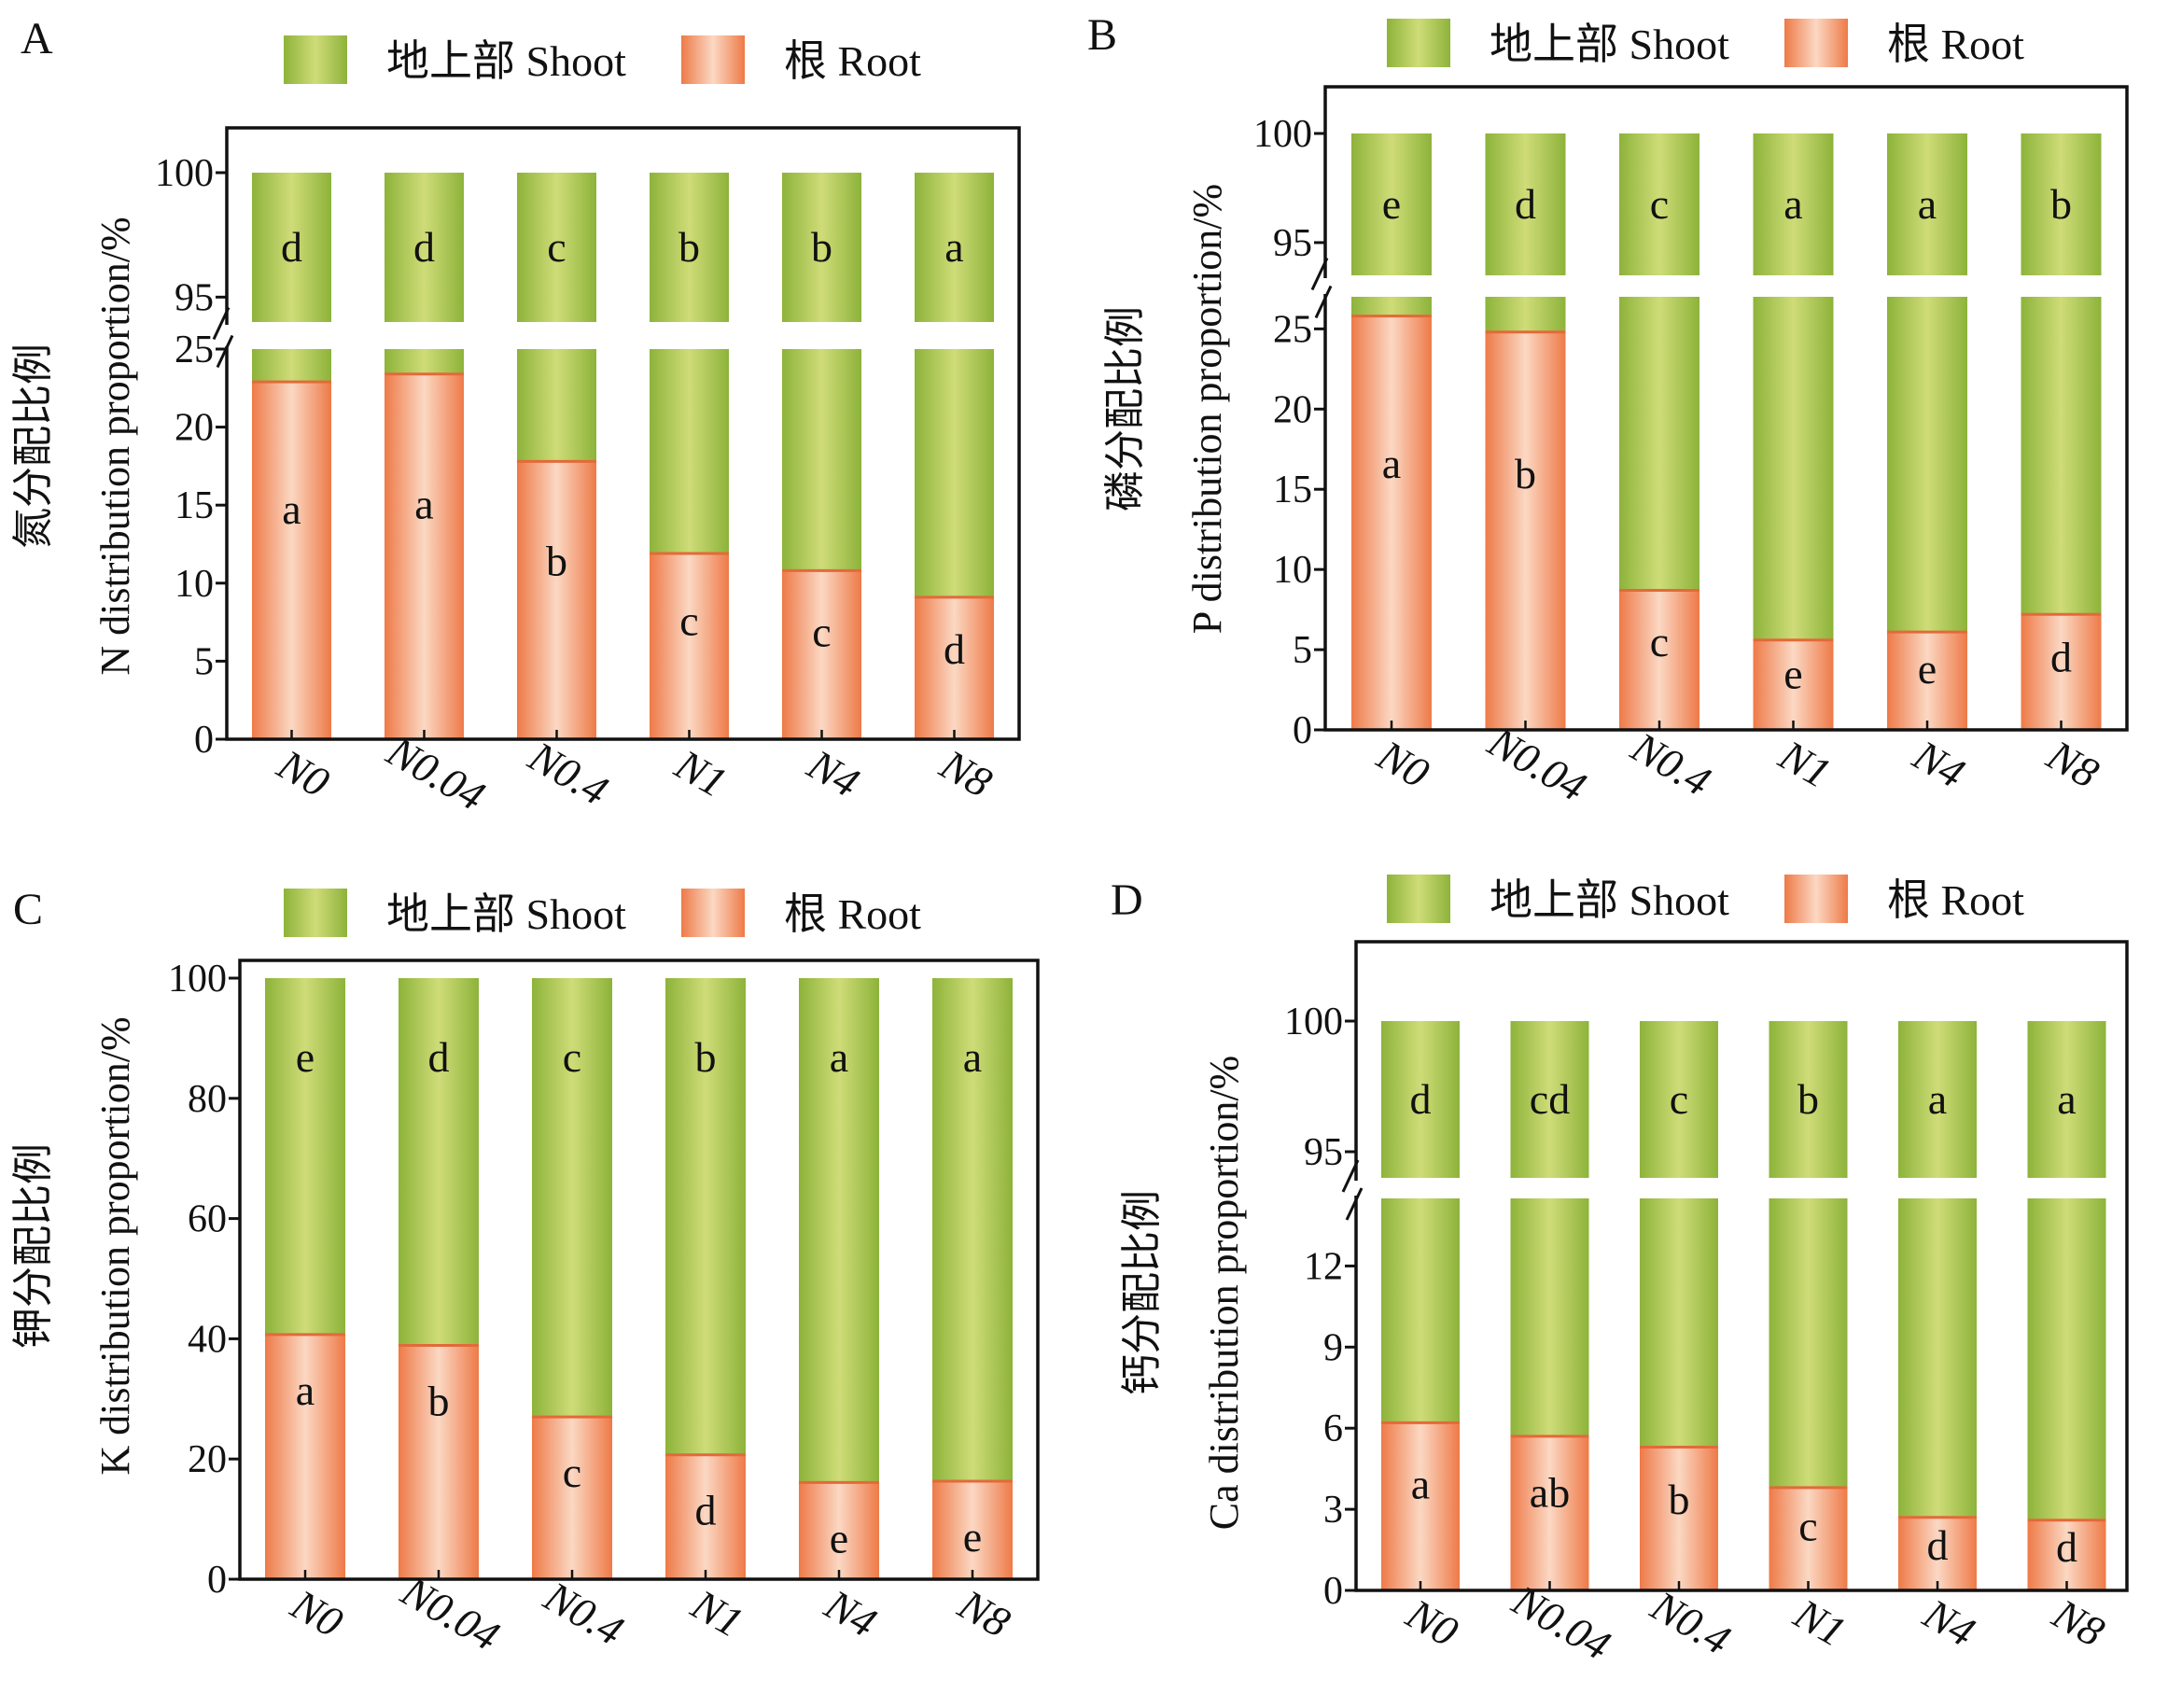 The width and height of the screenshot is (2168, 1708). Describe the element at coordinates (115, 1245) in the screenshot. I see `y-axis-label-en: K distribution proportion/%` at that location.